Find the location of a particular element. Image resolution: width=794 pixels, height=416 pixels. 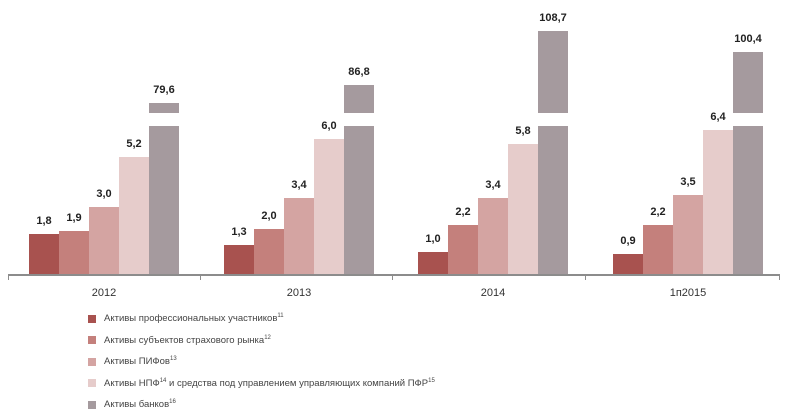

value-label: 0,9 is located at coordinates (628, 240).